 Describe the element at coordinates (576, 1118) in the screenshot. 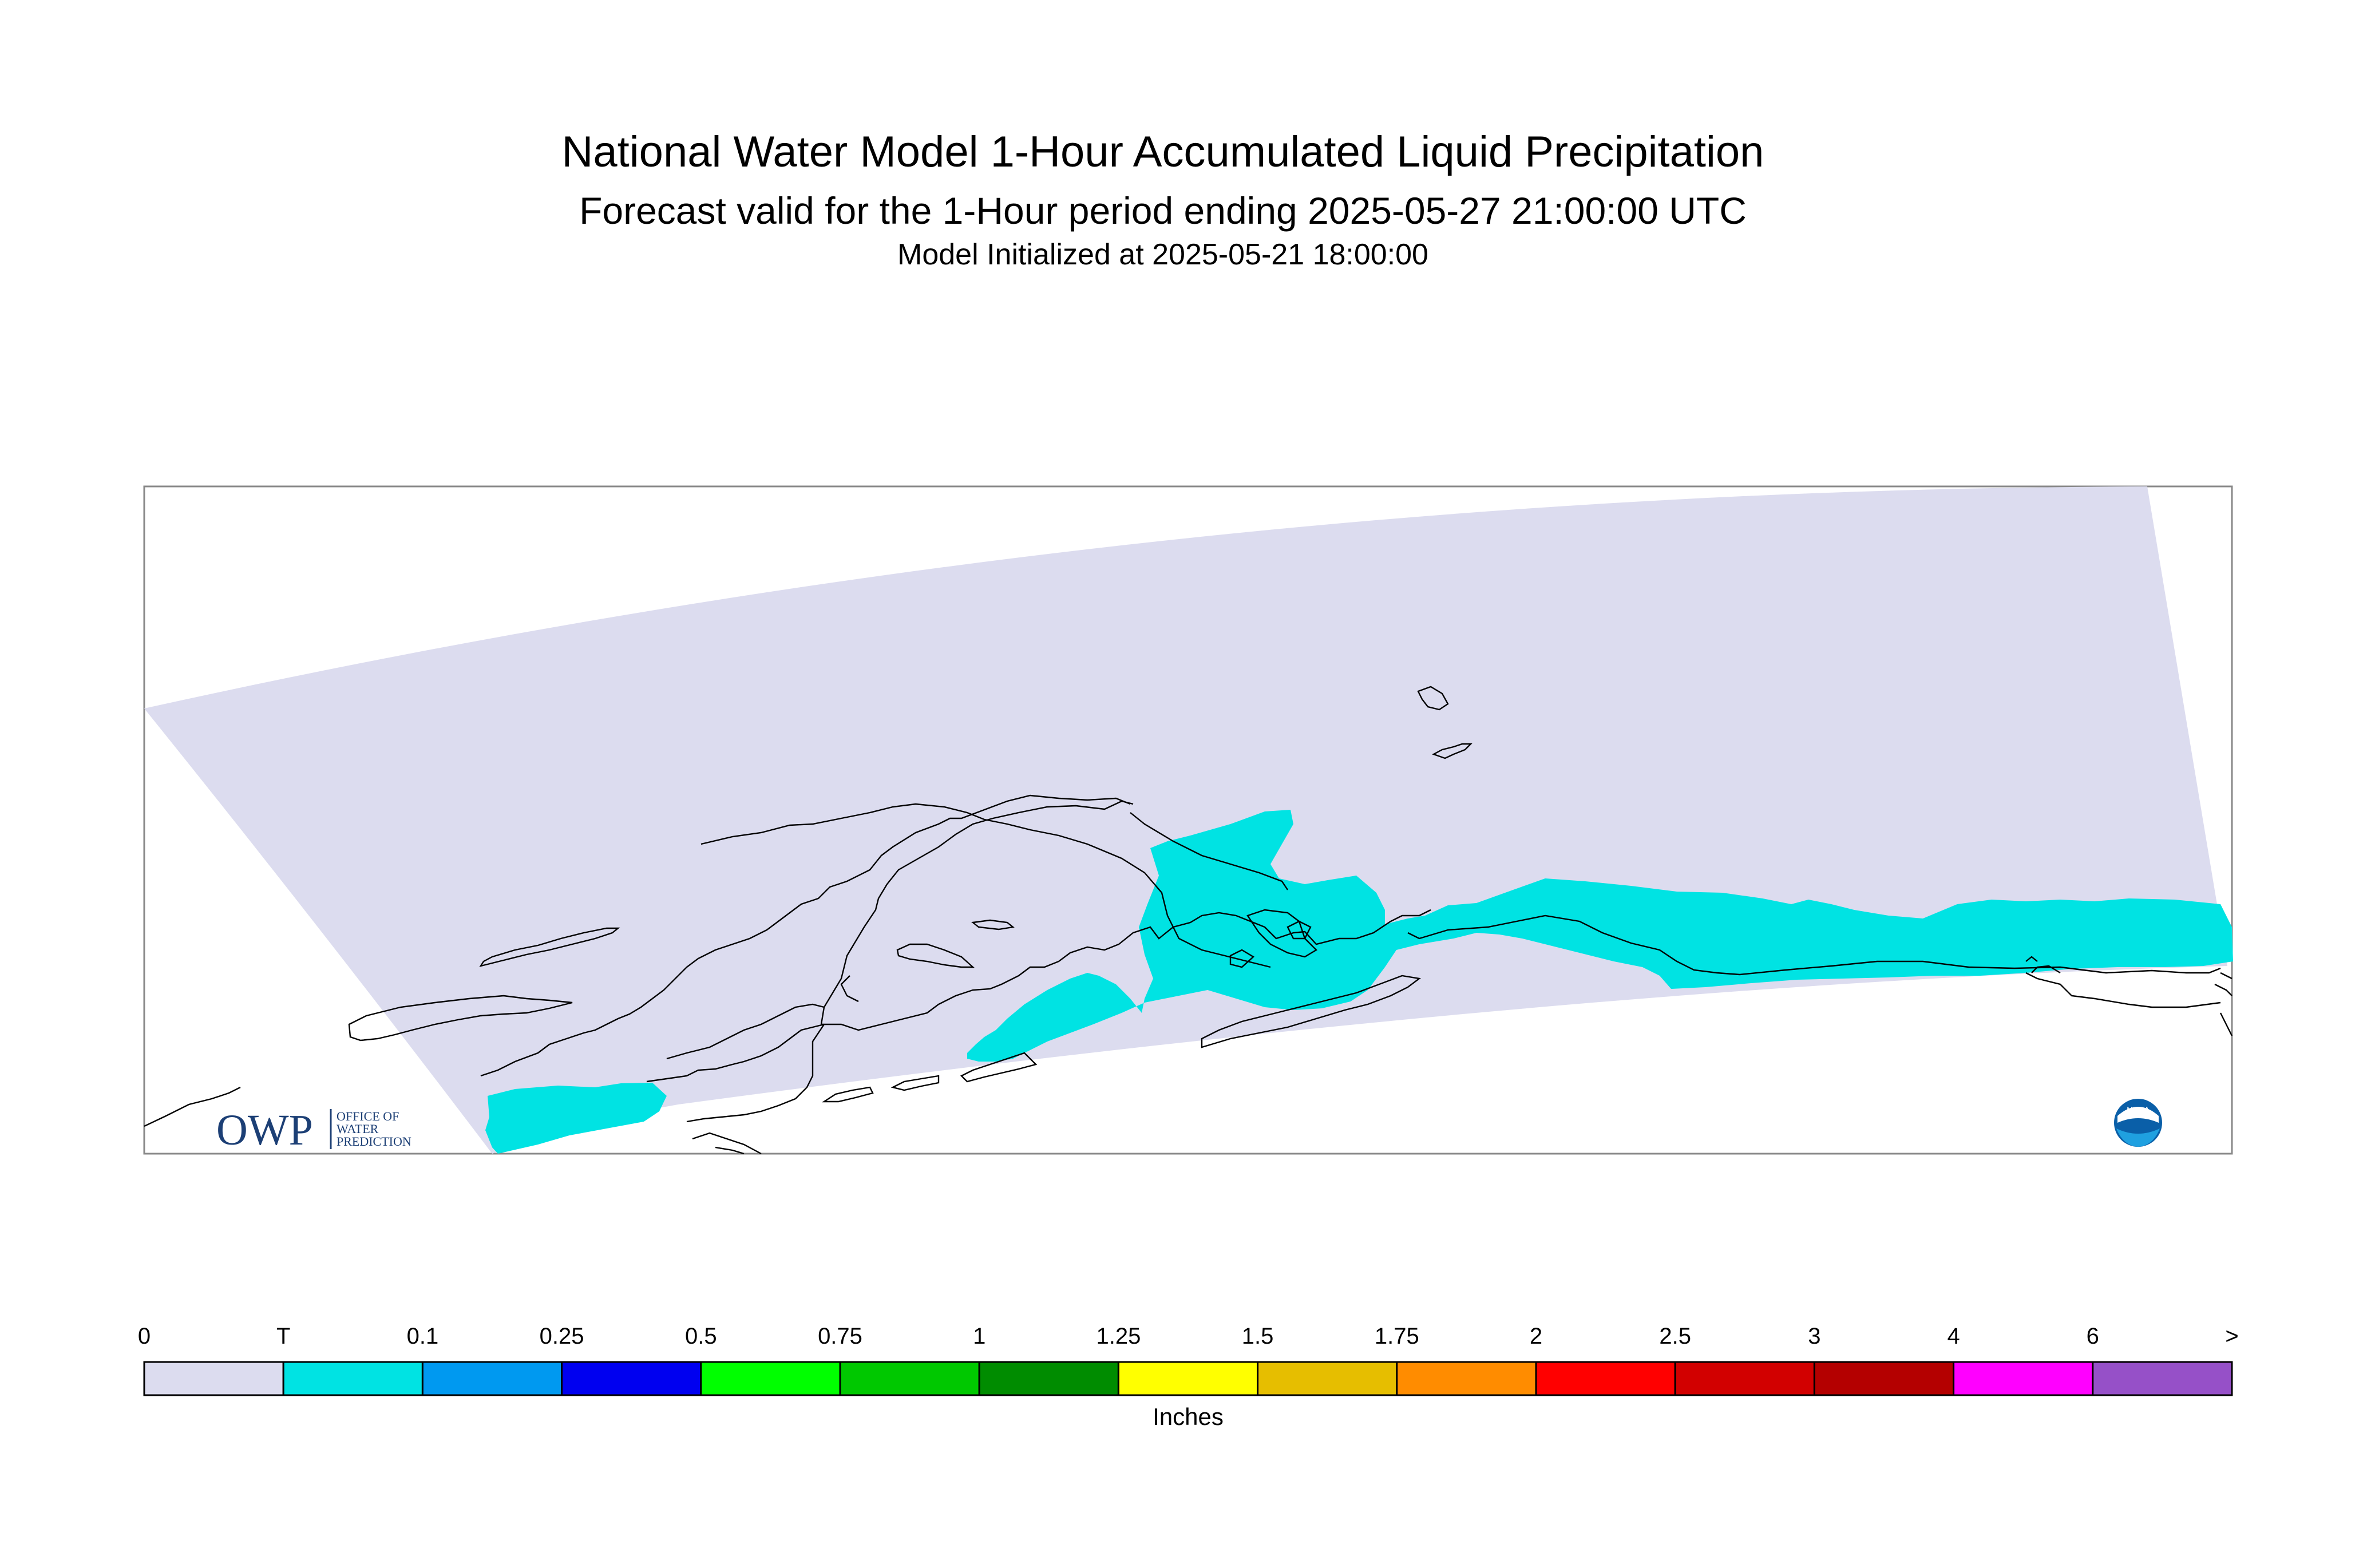

I see `precip-area-trace-southwest` at that location.